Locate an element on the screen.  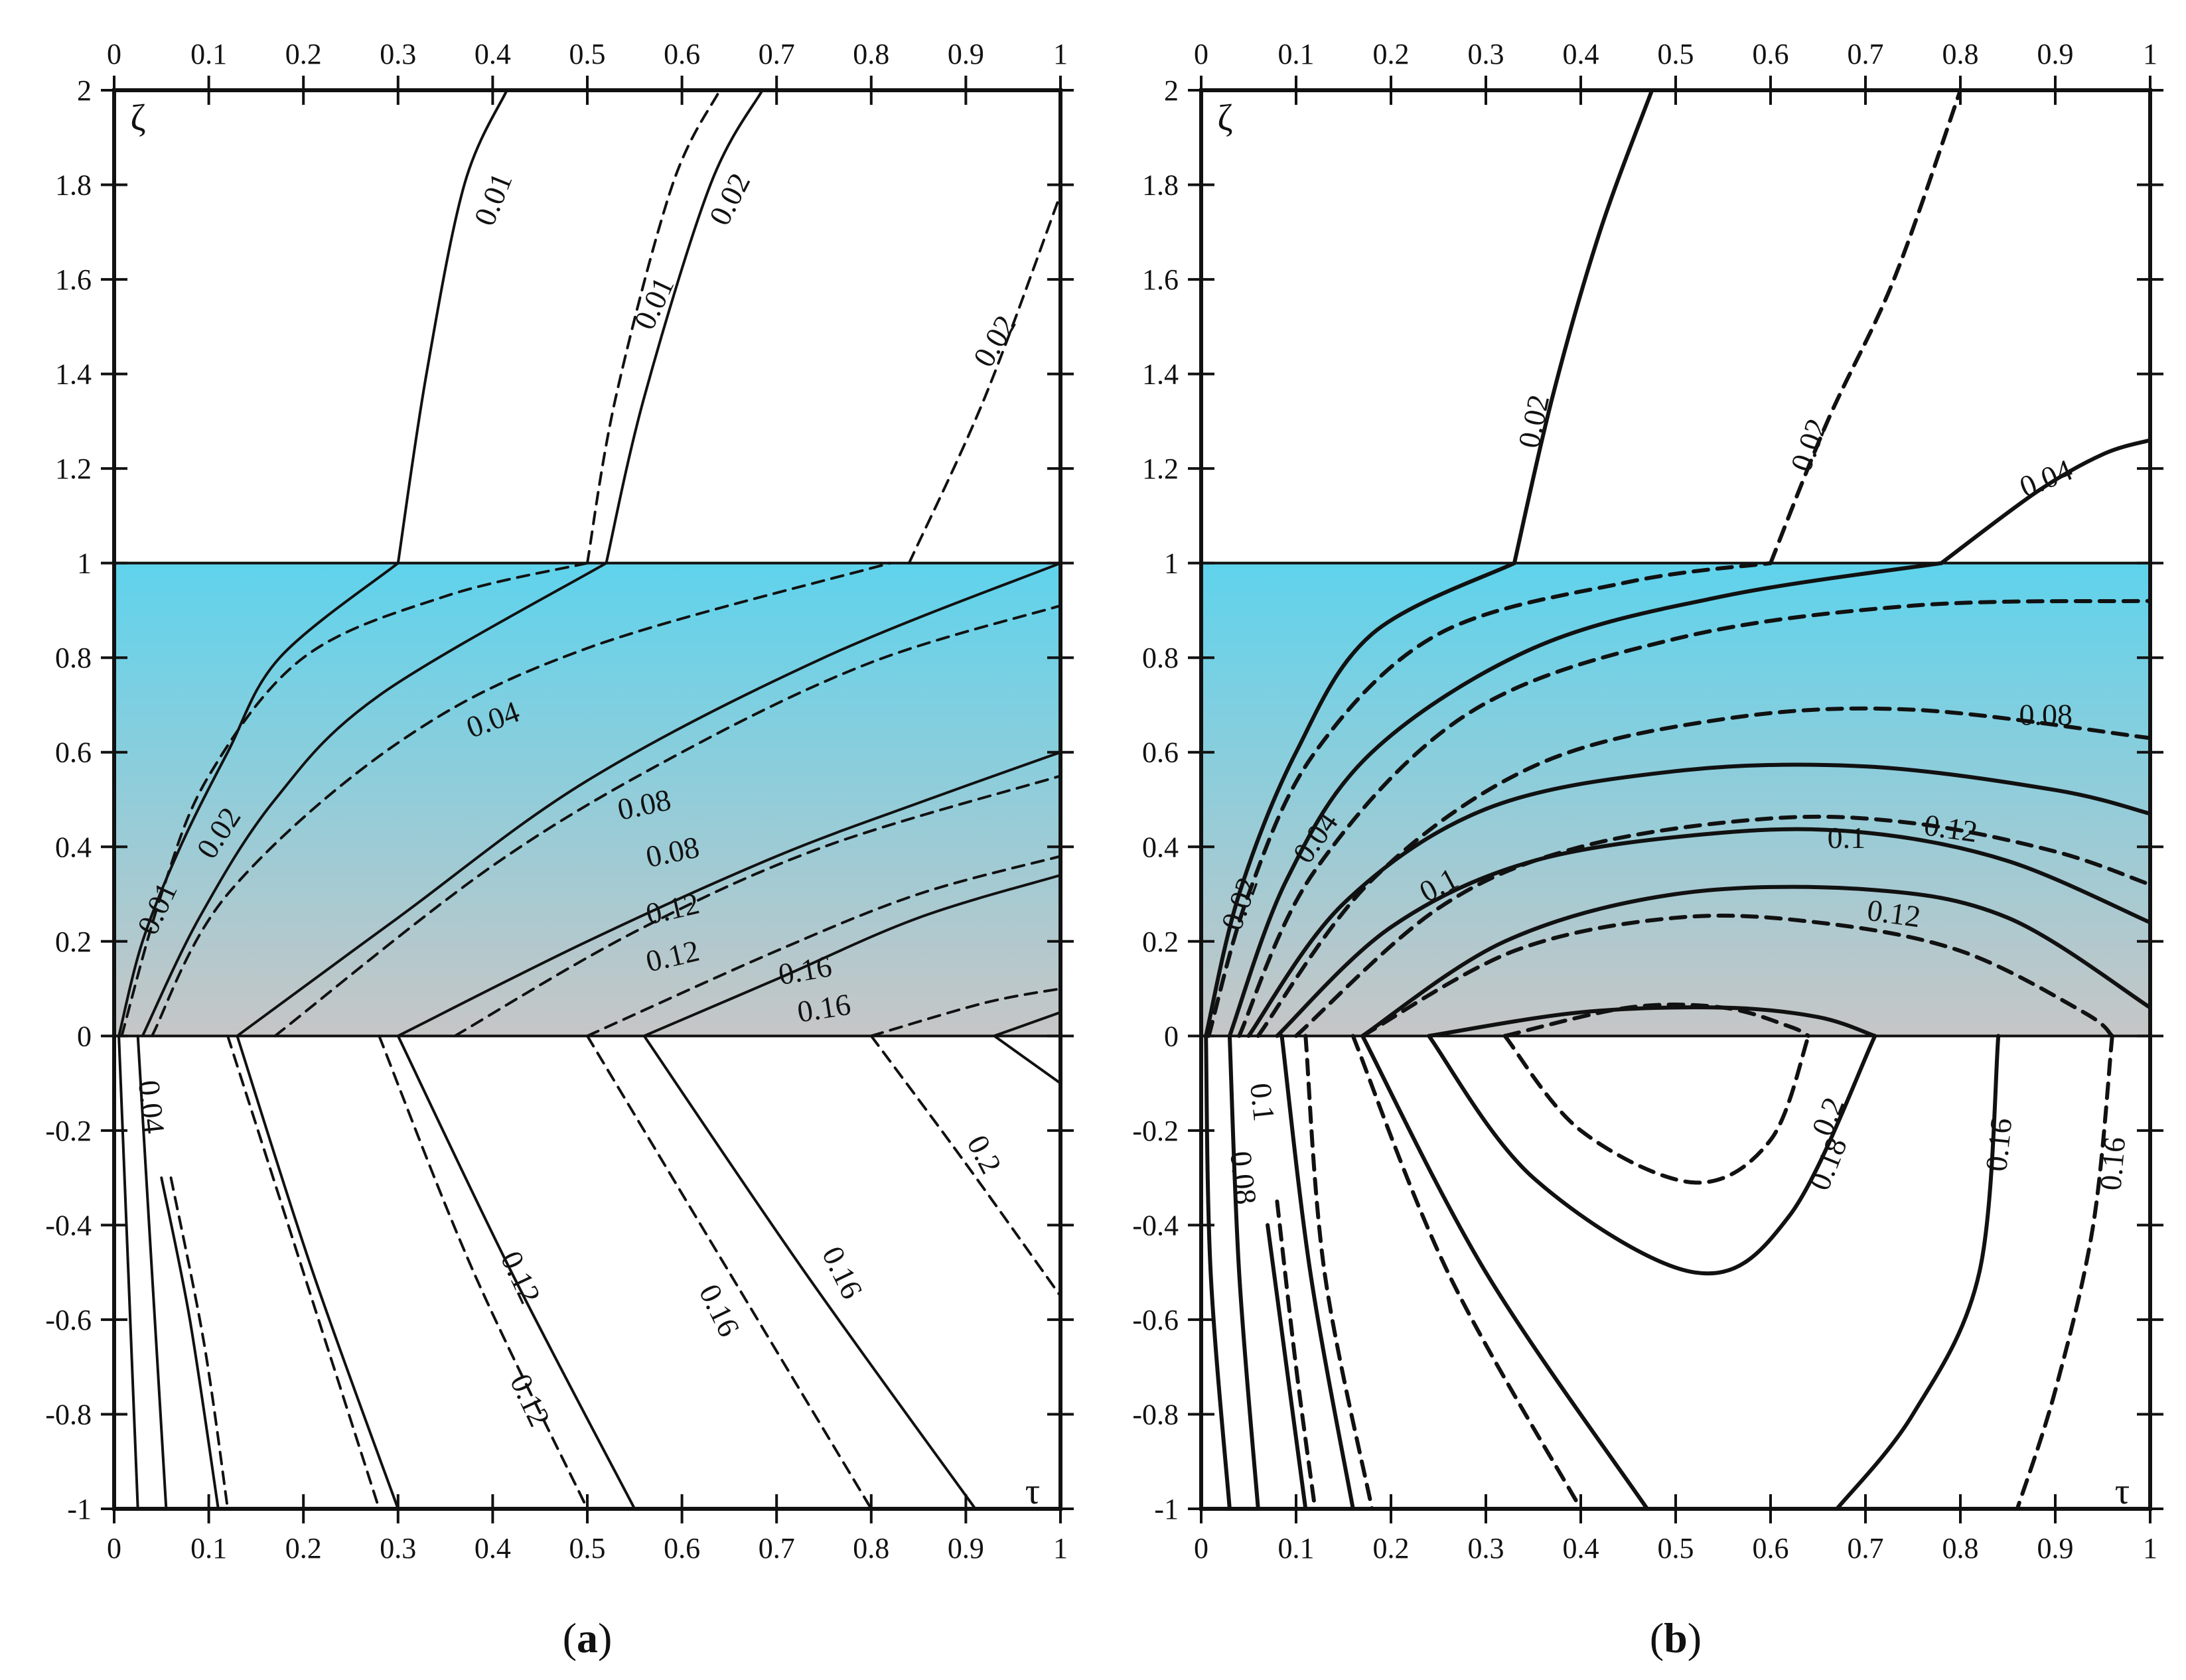
x-tick-label-top: 0.4 is located at coordinates (493, 54).